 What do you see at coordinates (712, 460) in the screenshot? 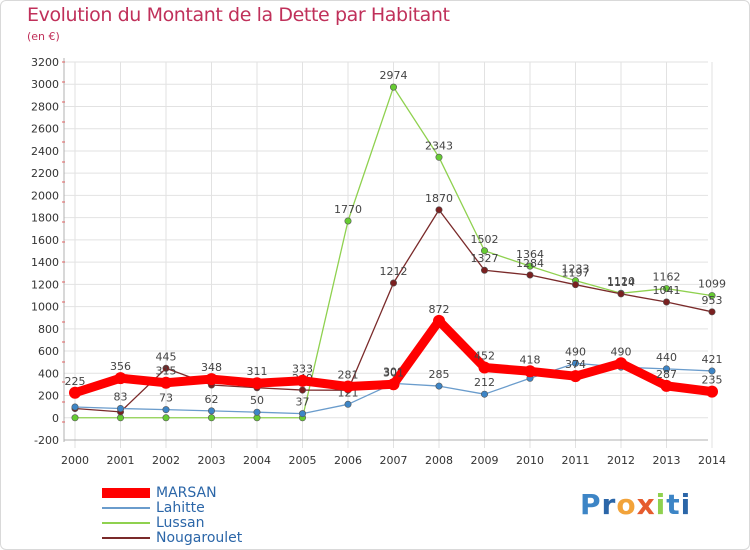
I see `x-tick-label: 2014` at bounding box center [712, 460].